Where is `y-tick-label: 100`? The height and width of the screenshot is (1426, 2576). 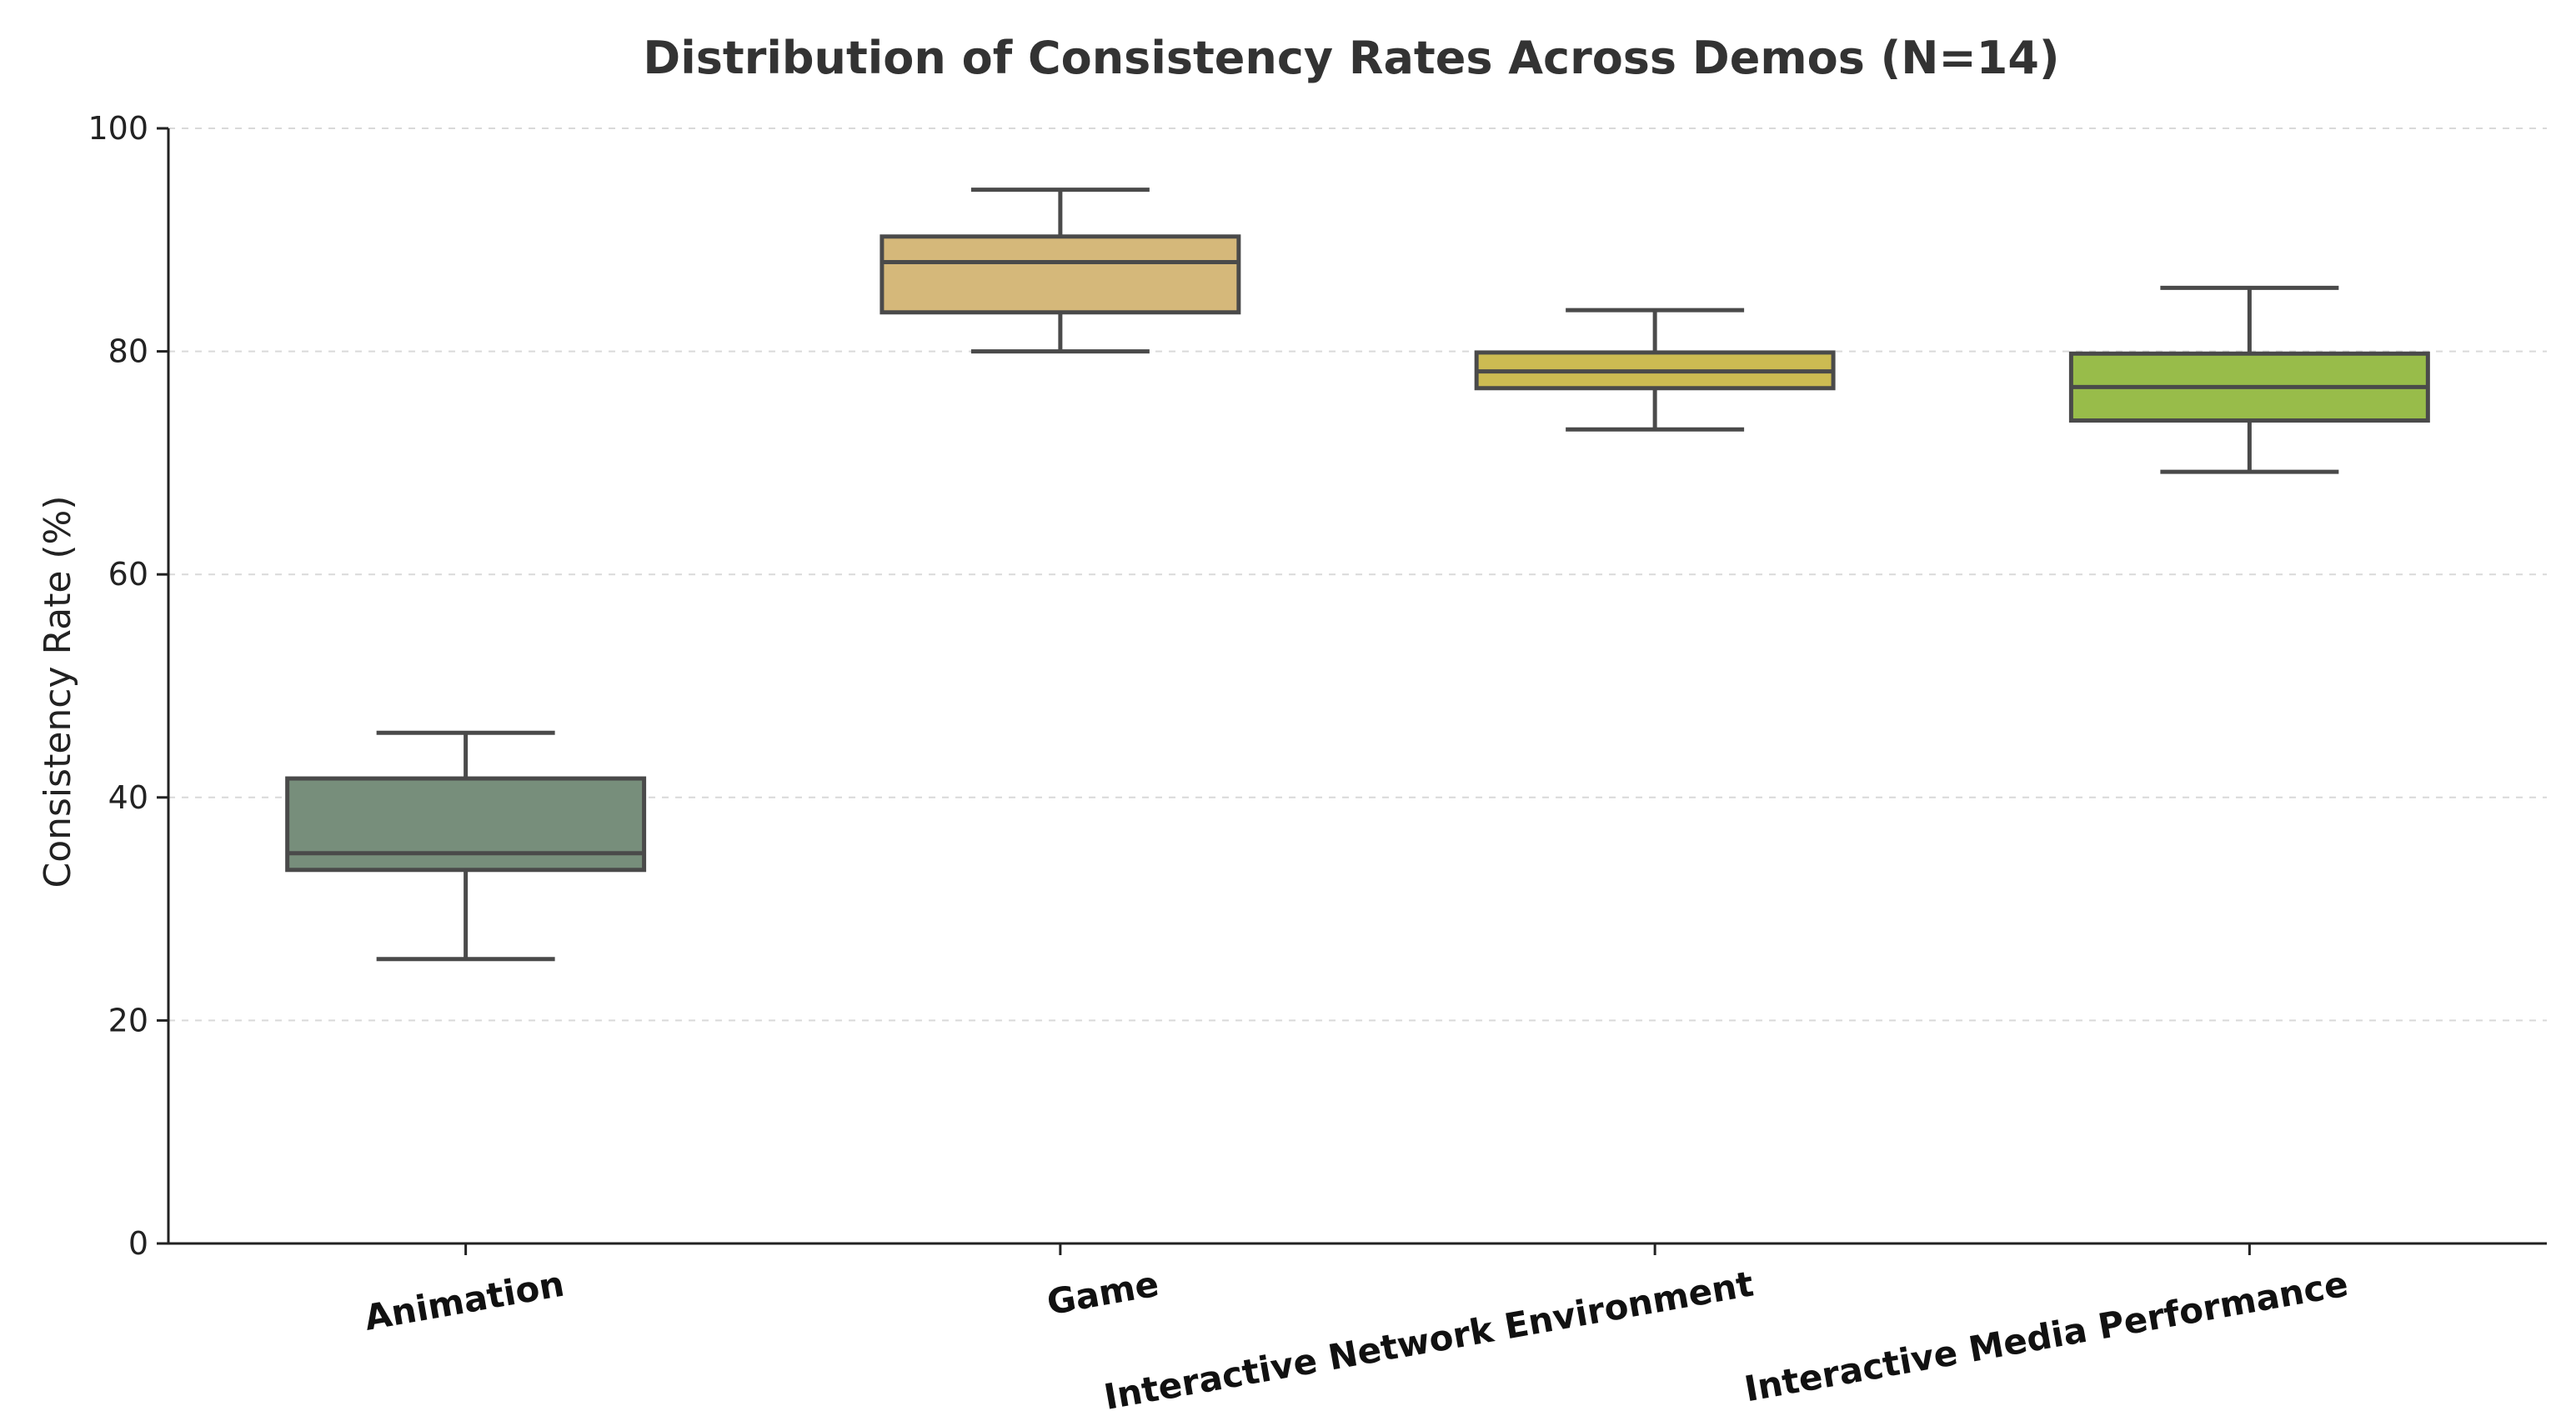 y-tick-label: 100 is located at coordinates (118, 128).